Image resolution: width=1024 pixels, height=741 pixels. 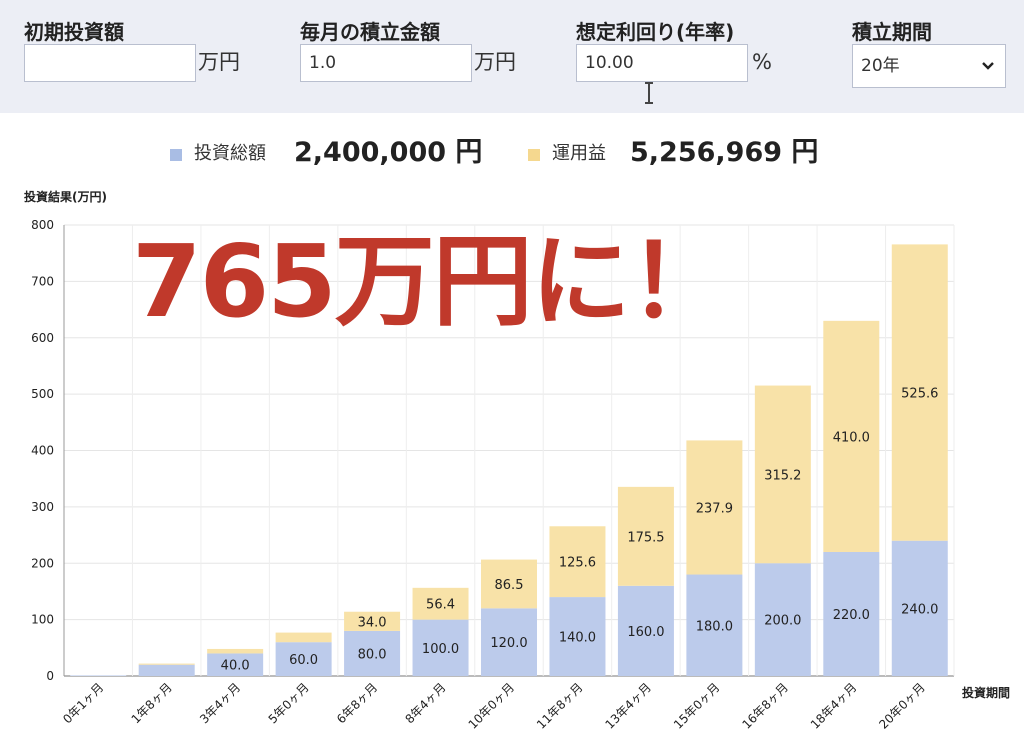 What do you see at coordinates (42, 507) in the screenshot?
I see `y-tick-label: 300` at bounding box center [42, 507].